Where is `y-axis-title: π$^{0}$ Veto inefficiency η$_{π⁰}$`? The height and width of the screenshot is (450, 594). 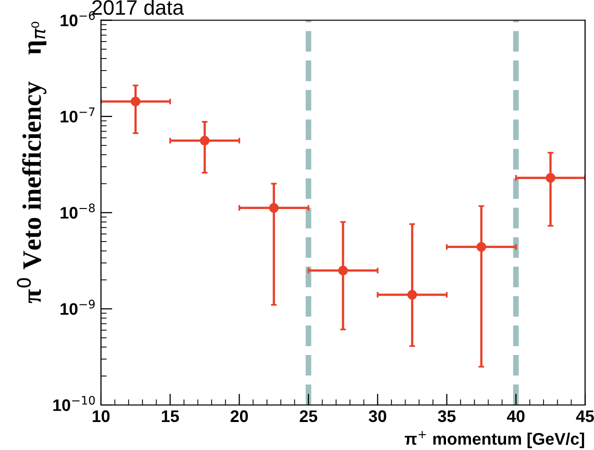 y-axis-title: π$^{0}$ Veto inefficiency η$_{π⁰}$ is located at coordinates (31, 163).